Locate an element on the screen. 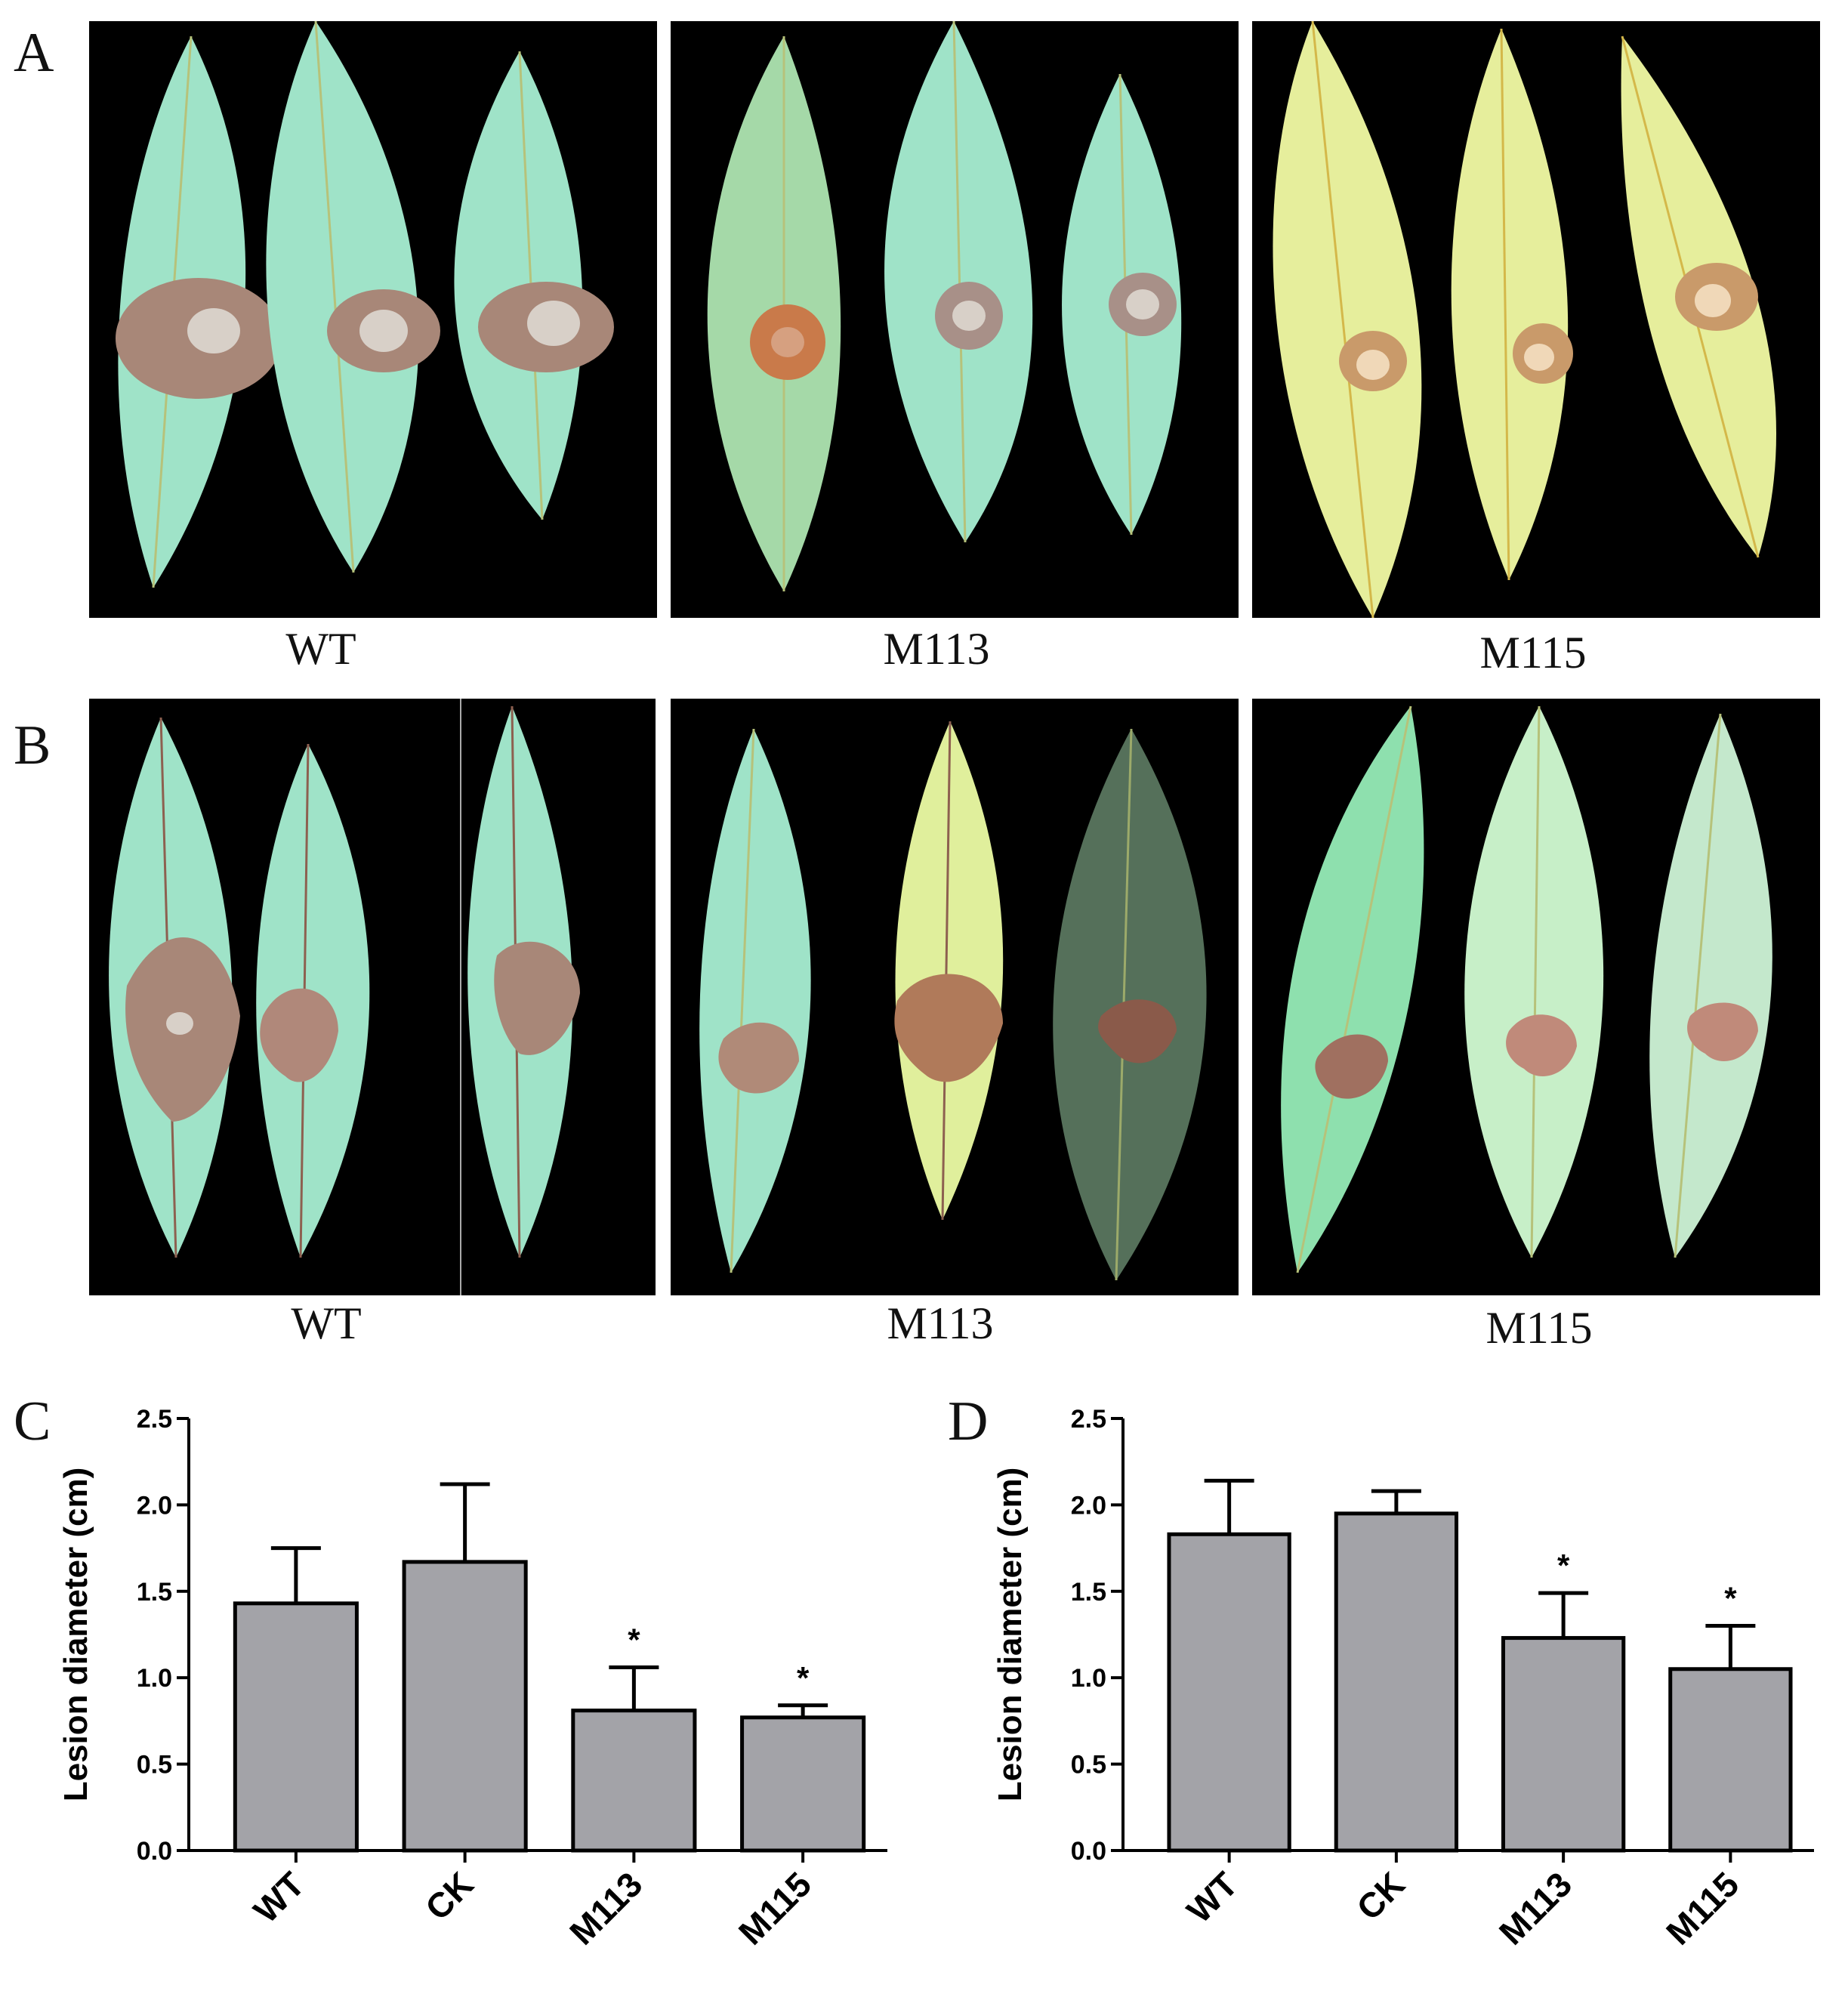 This screenshot has height=1991, width=1848. chart-c-ytick-label: 0.0 is located at coordinates (154, 1852).